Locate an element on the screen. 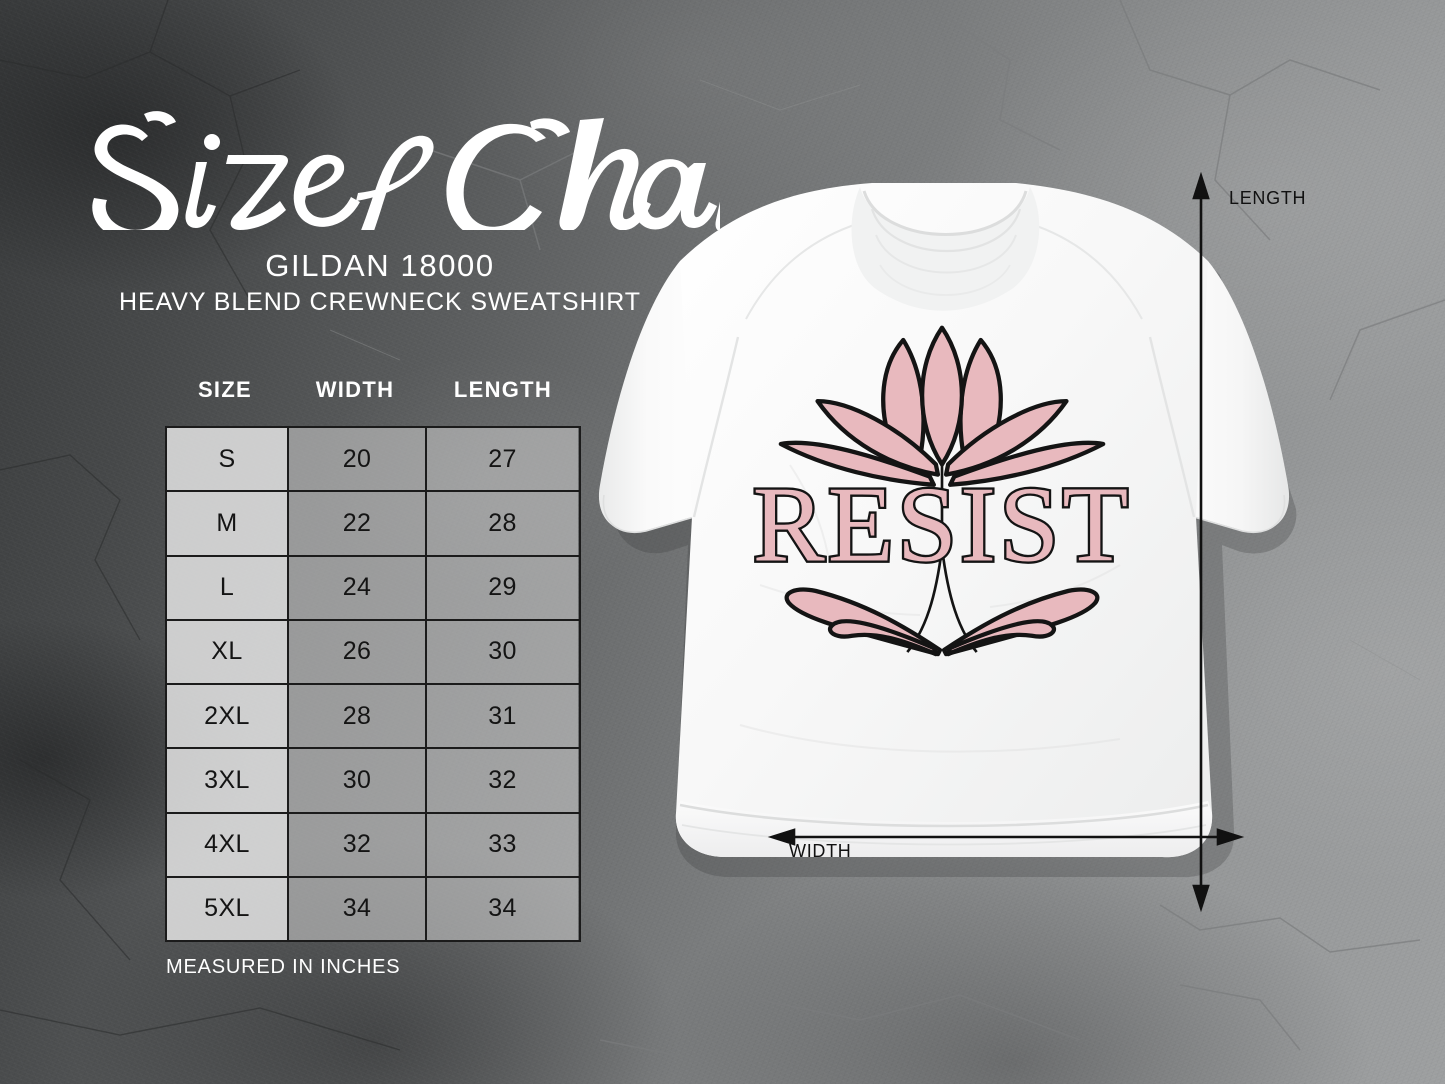  table-row: 5XL 34 34 is located at coordinates (373, 908).